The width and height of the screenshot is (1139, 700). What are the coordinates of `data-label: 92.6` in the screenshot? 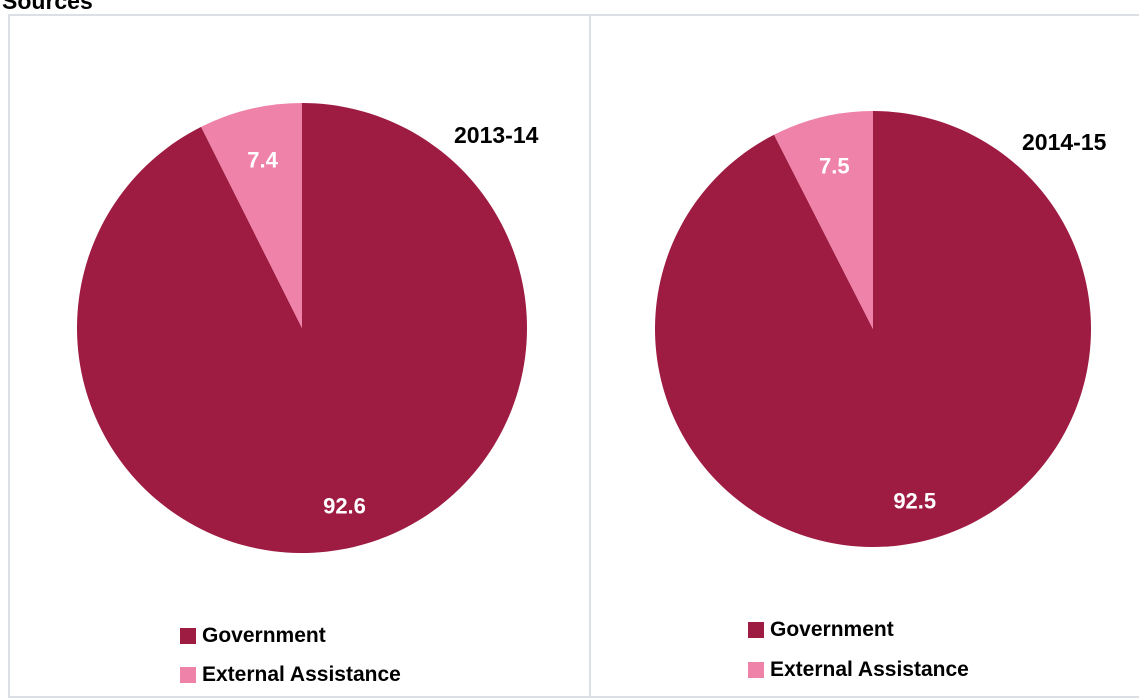 It's located at (344, 505).